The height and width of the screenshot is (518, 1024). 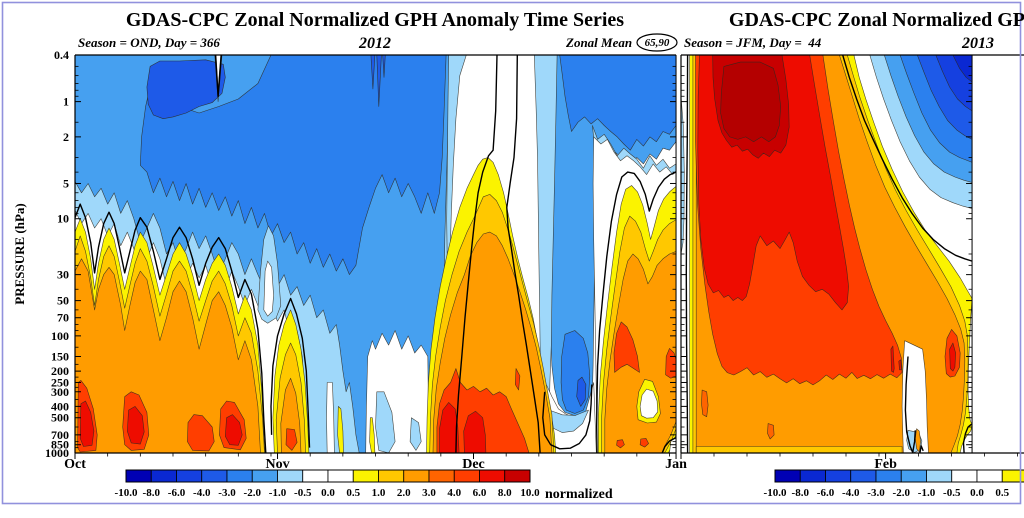 I want to click on right-colorbar-frame, so click(x=899, y=476).